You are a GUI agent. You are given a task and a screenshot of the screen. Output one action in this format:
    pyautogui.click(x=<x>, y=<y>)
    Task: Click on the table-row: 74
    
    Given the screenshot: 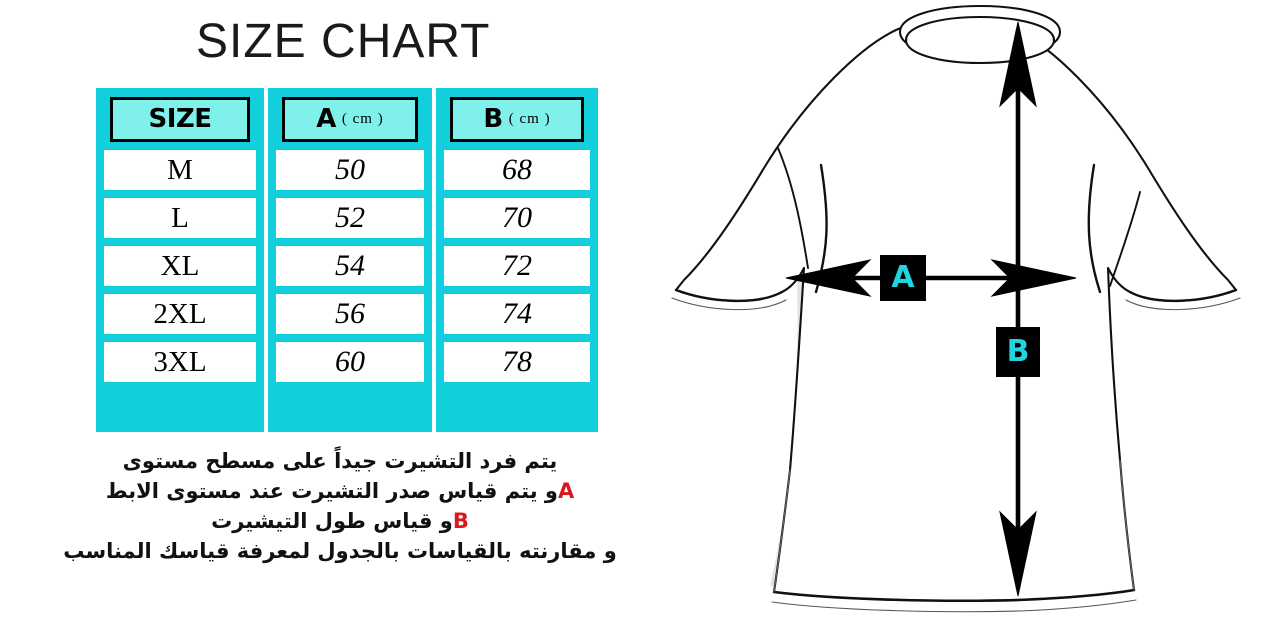 What is the action you would take?
    pyautogui.click(x=517, y=314)
    